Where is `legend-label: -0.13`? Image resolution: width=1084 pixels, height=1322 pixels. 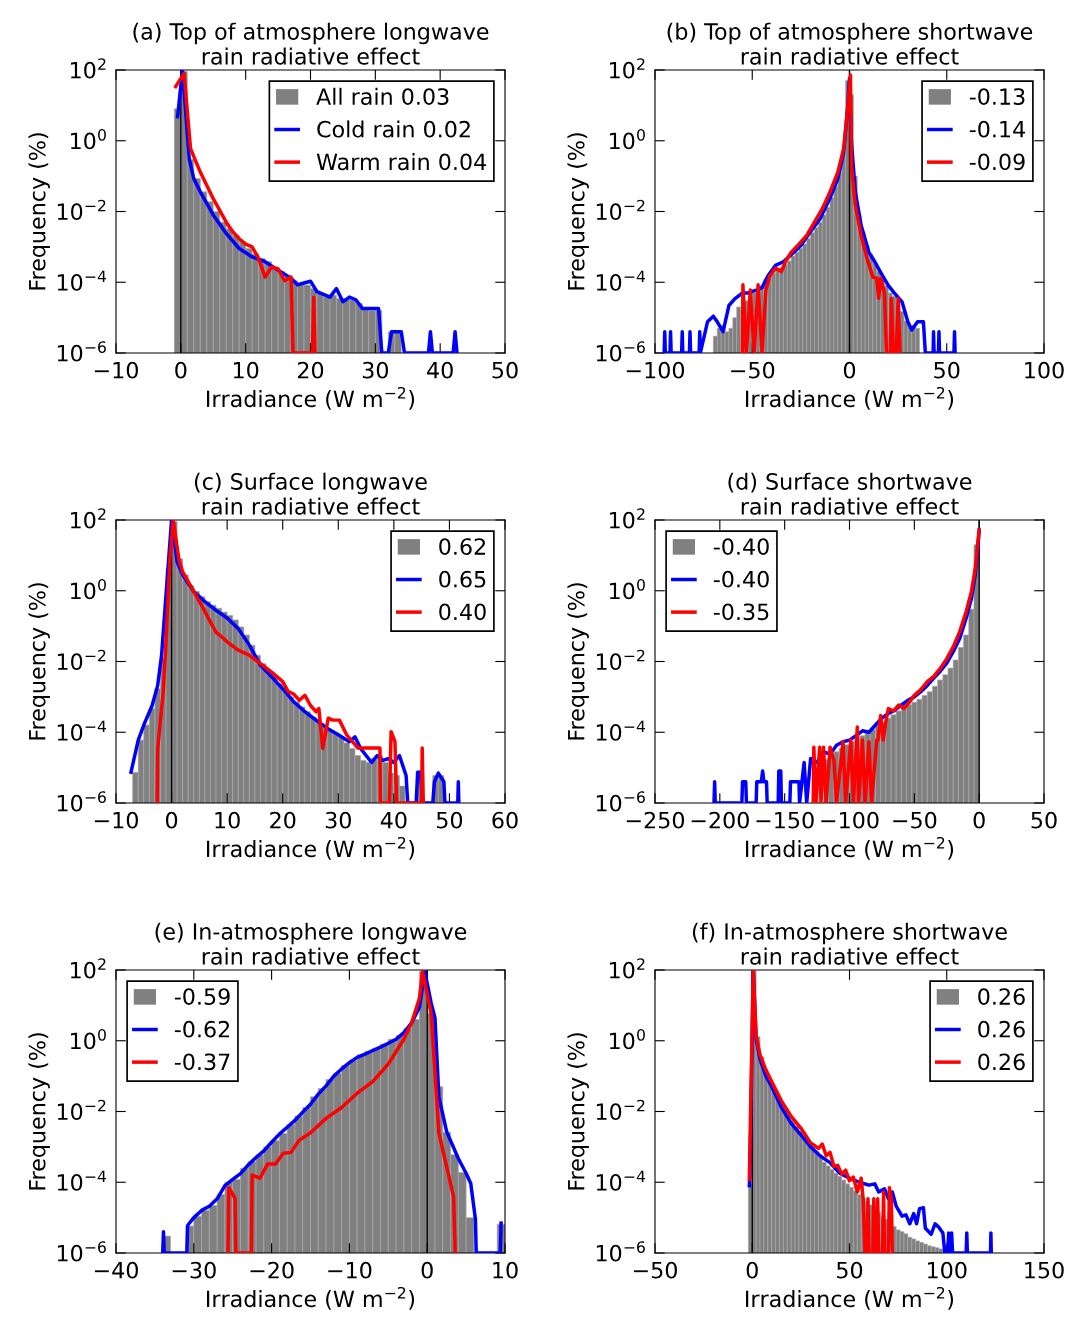 legend-label: -0.13 is located at coordinates (997, 96).